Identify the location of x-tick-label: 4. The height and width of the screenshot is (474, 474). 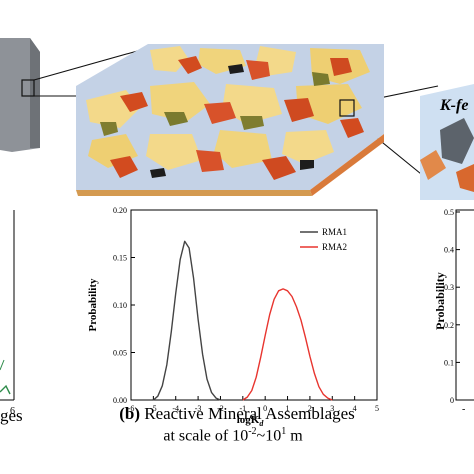
(355, 408).